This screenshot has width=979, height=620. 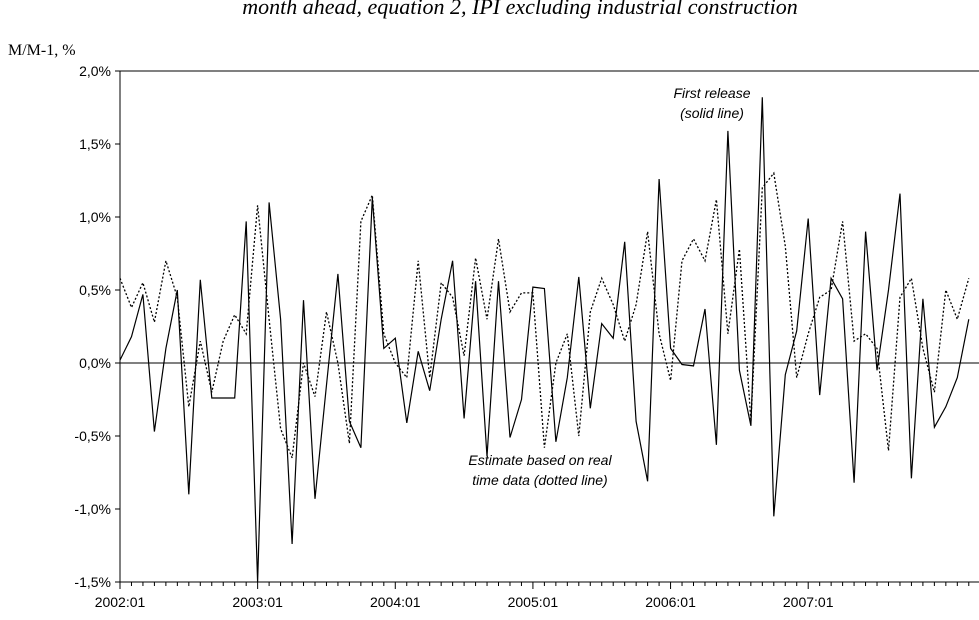 I want to click on y-tick-label: -0,5%, so click(x=92, y=436).